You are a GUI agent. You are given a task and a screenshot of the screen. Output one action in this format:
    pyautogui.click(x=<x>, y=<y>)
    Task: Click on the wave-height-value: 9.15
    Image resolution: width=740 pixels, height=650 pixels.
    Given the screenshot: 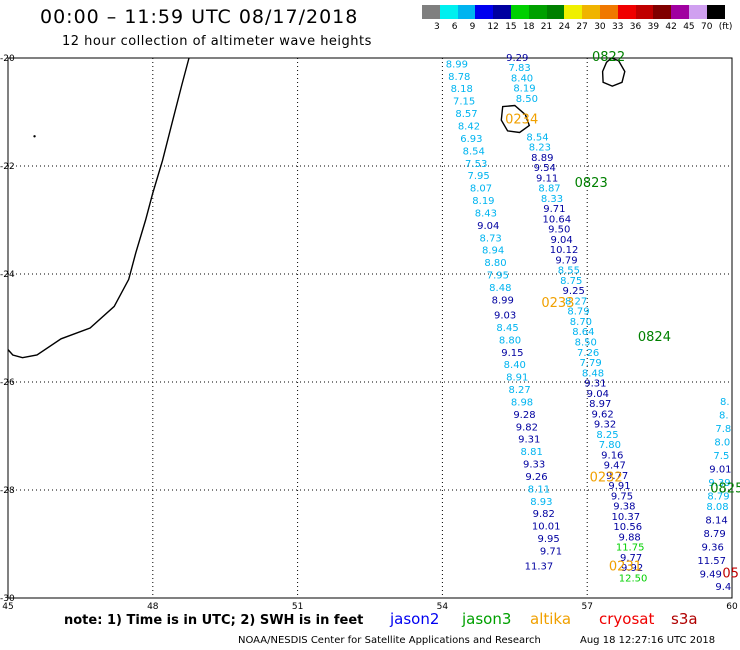 What is the action you would take?
    pyautogui.click(x=512, y=353)
    